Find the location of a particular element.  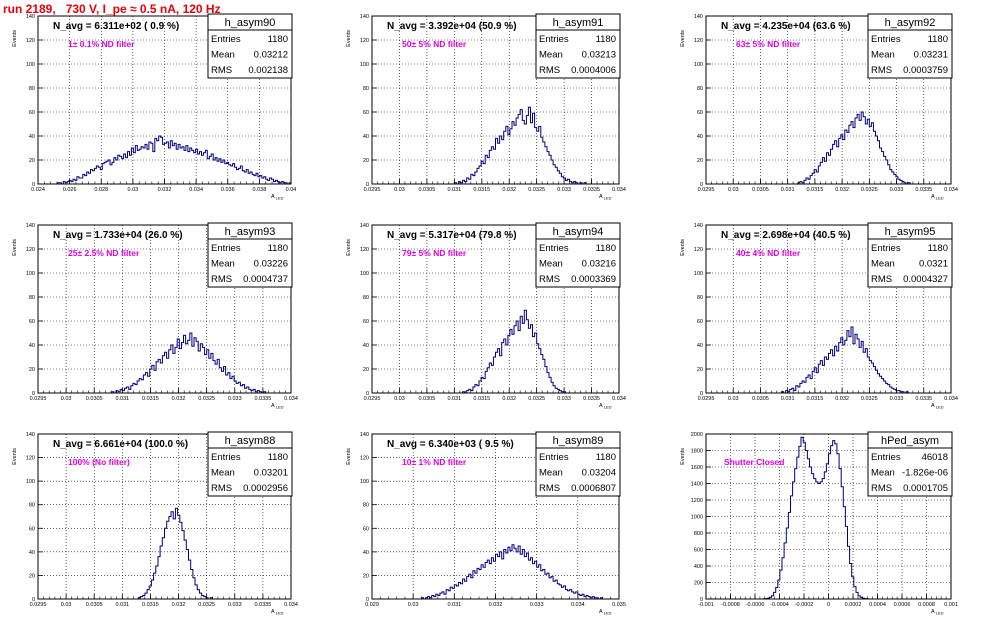

y-tick-label: 1200 is located at coordinates (697, 501).